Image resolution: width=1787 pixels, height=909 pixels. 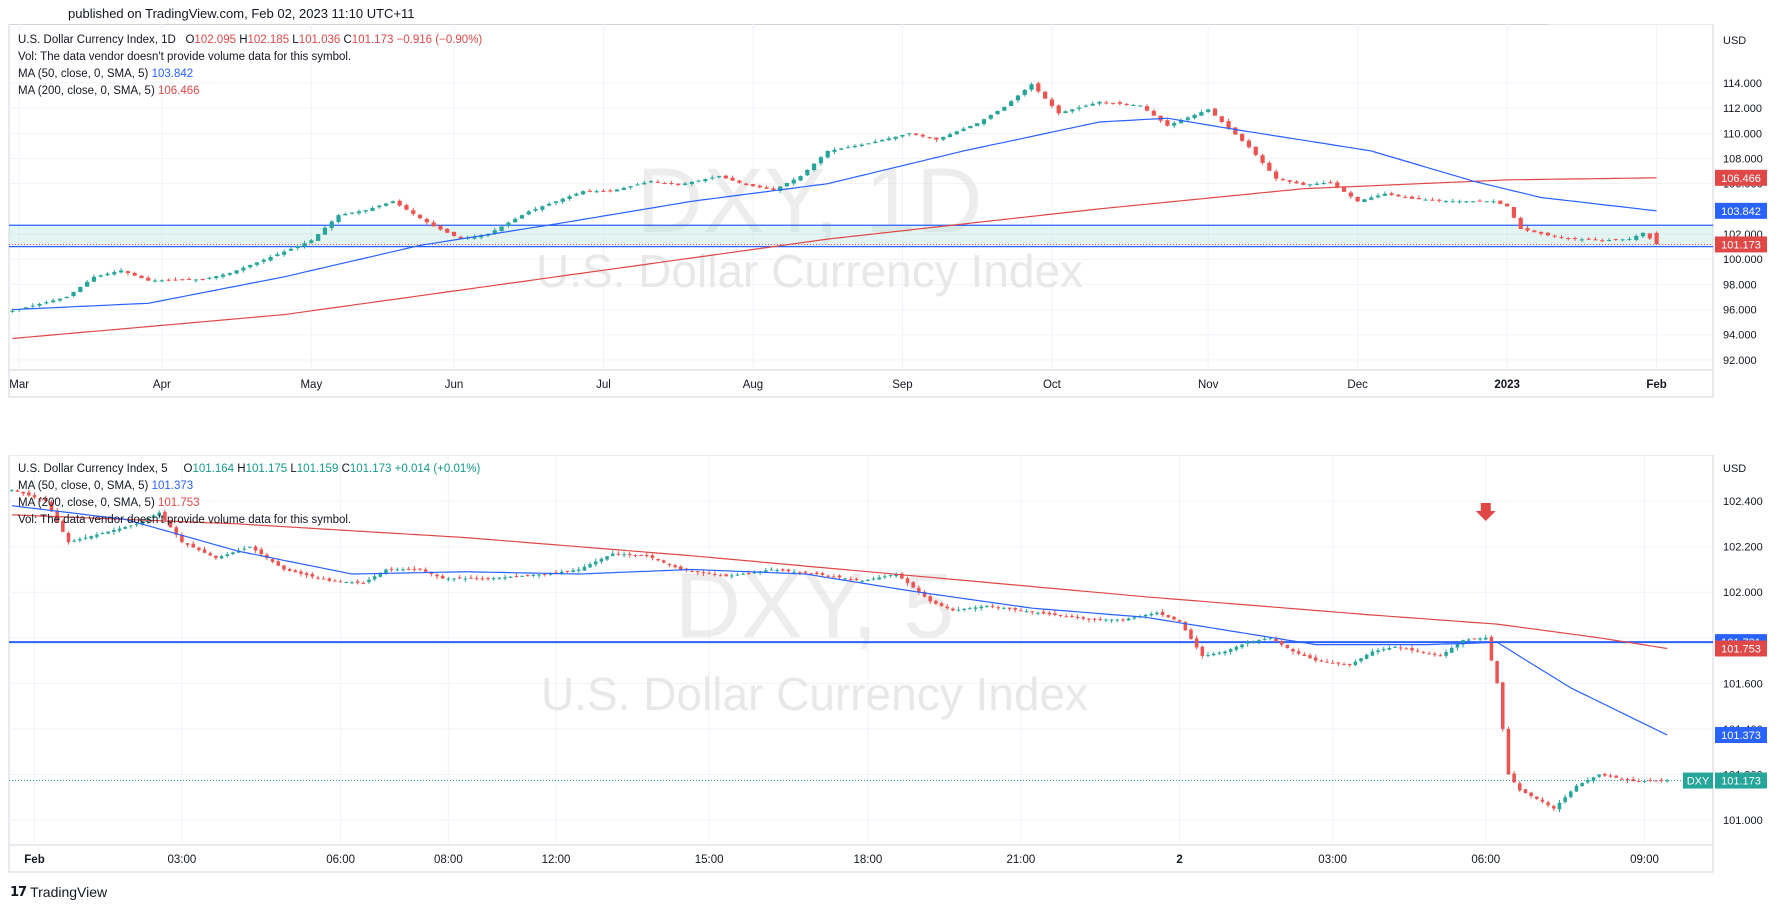 I want to click on daily-open: 102.095, so click(x=215, y=40).